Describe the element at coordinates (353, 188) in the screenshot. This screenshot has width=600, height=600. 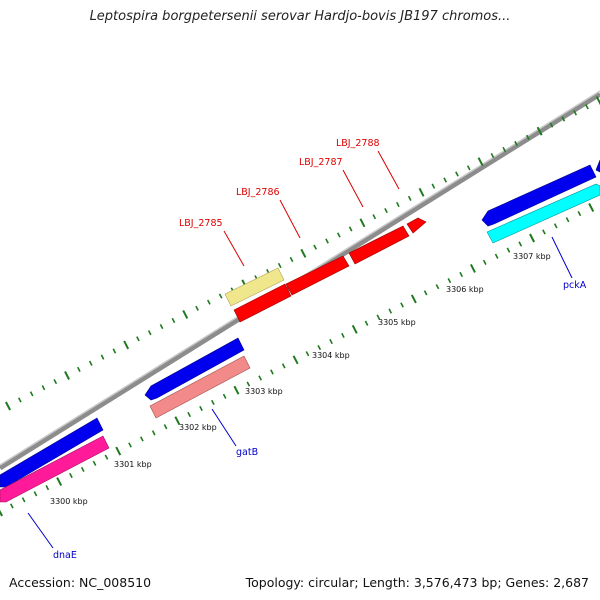
I see `leader-lbj2787` at that location.